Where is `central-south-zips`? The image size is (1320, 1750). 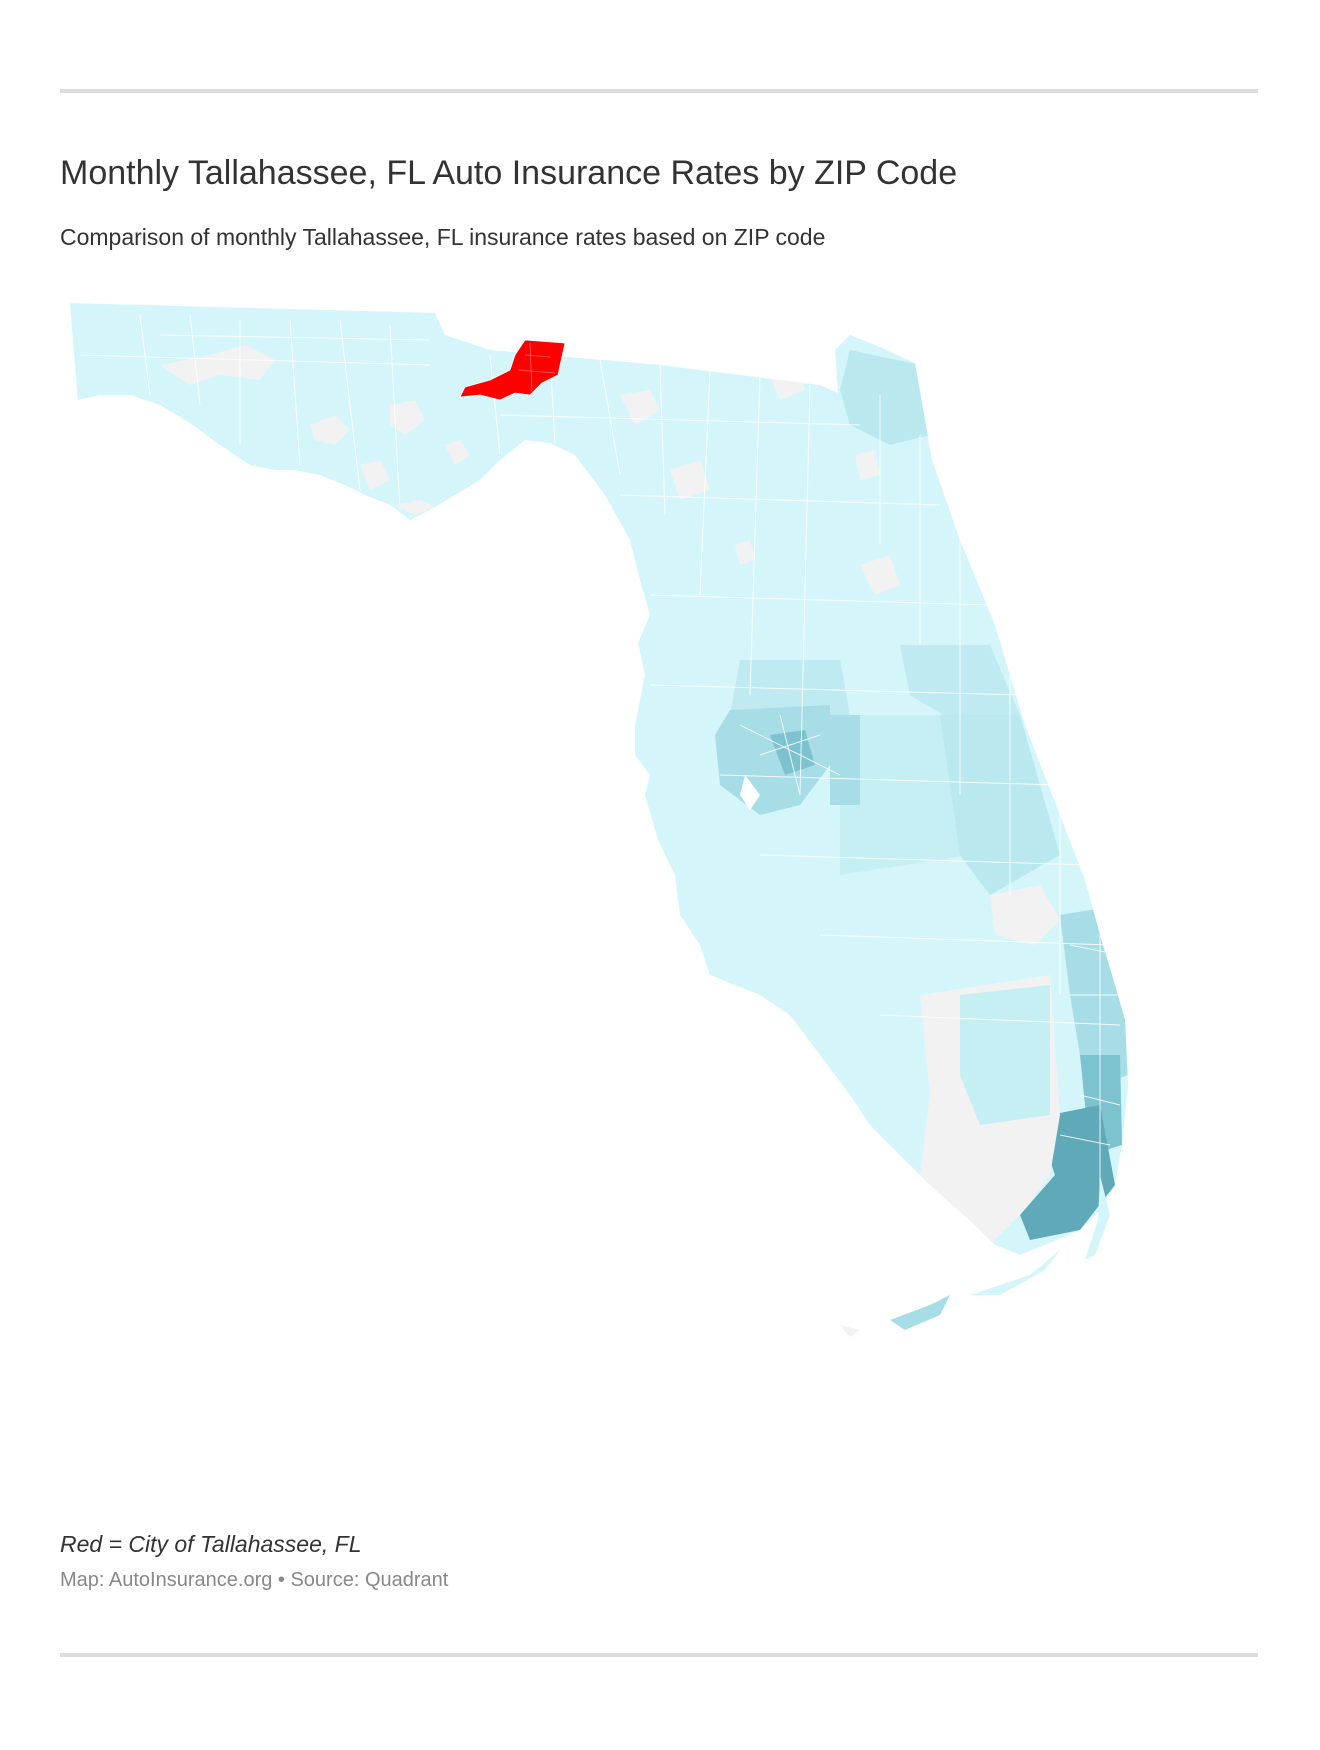
central-south-zips is located at coordinates (905, 795).